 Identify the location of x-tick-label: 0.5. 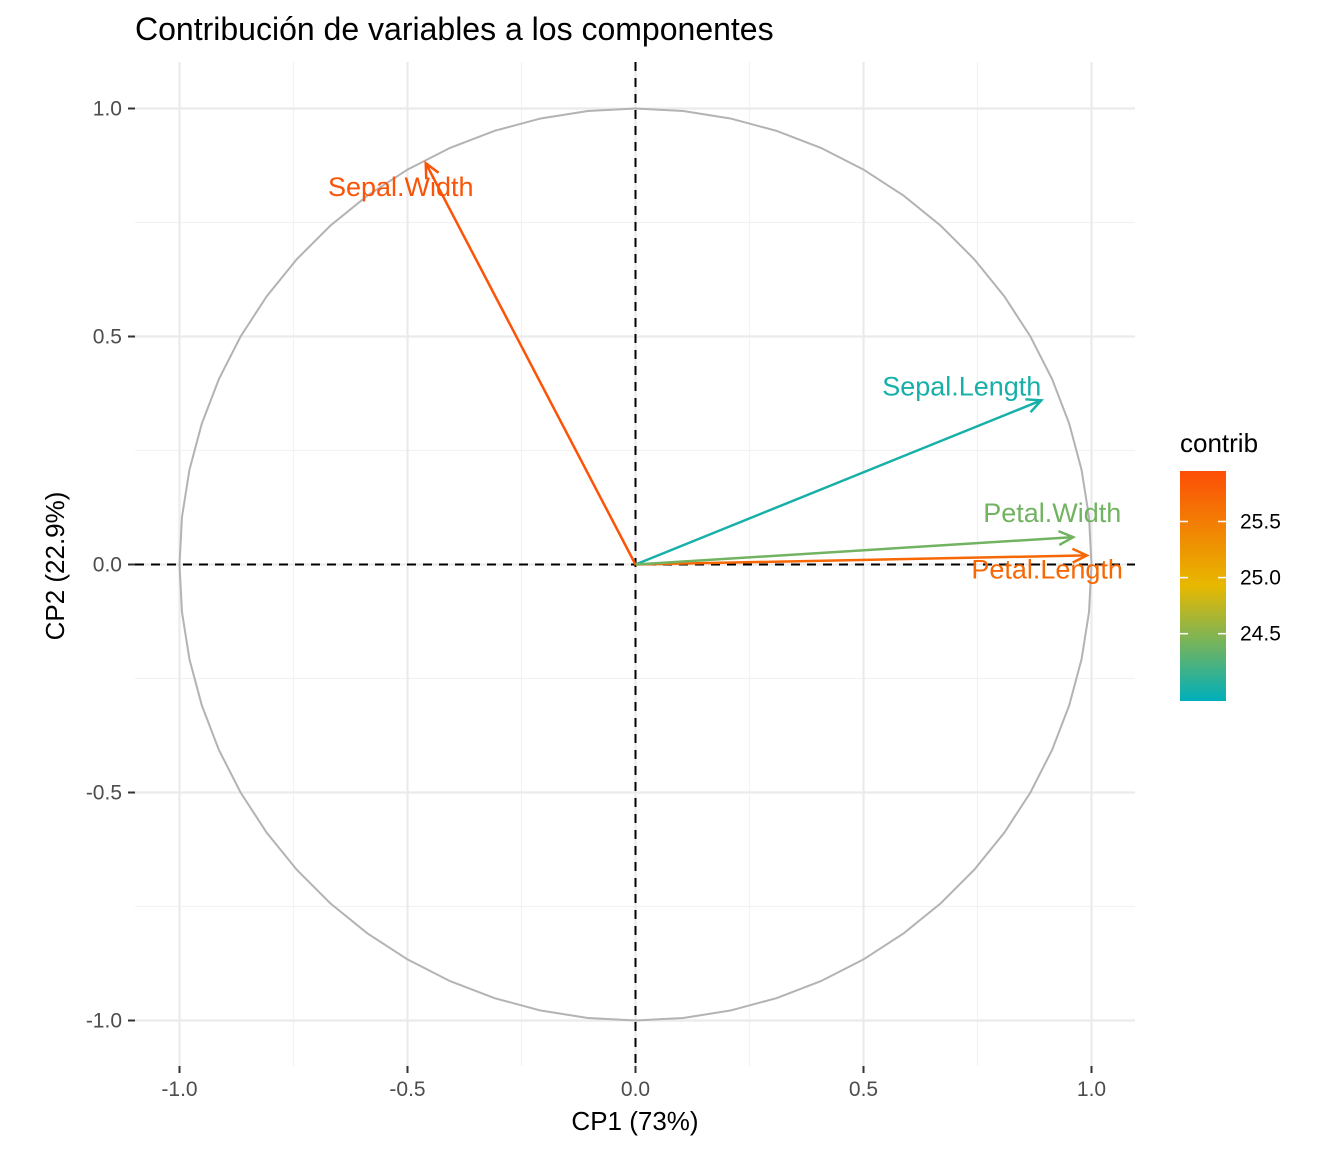
(863, 1089).